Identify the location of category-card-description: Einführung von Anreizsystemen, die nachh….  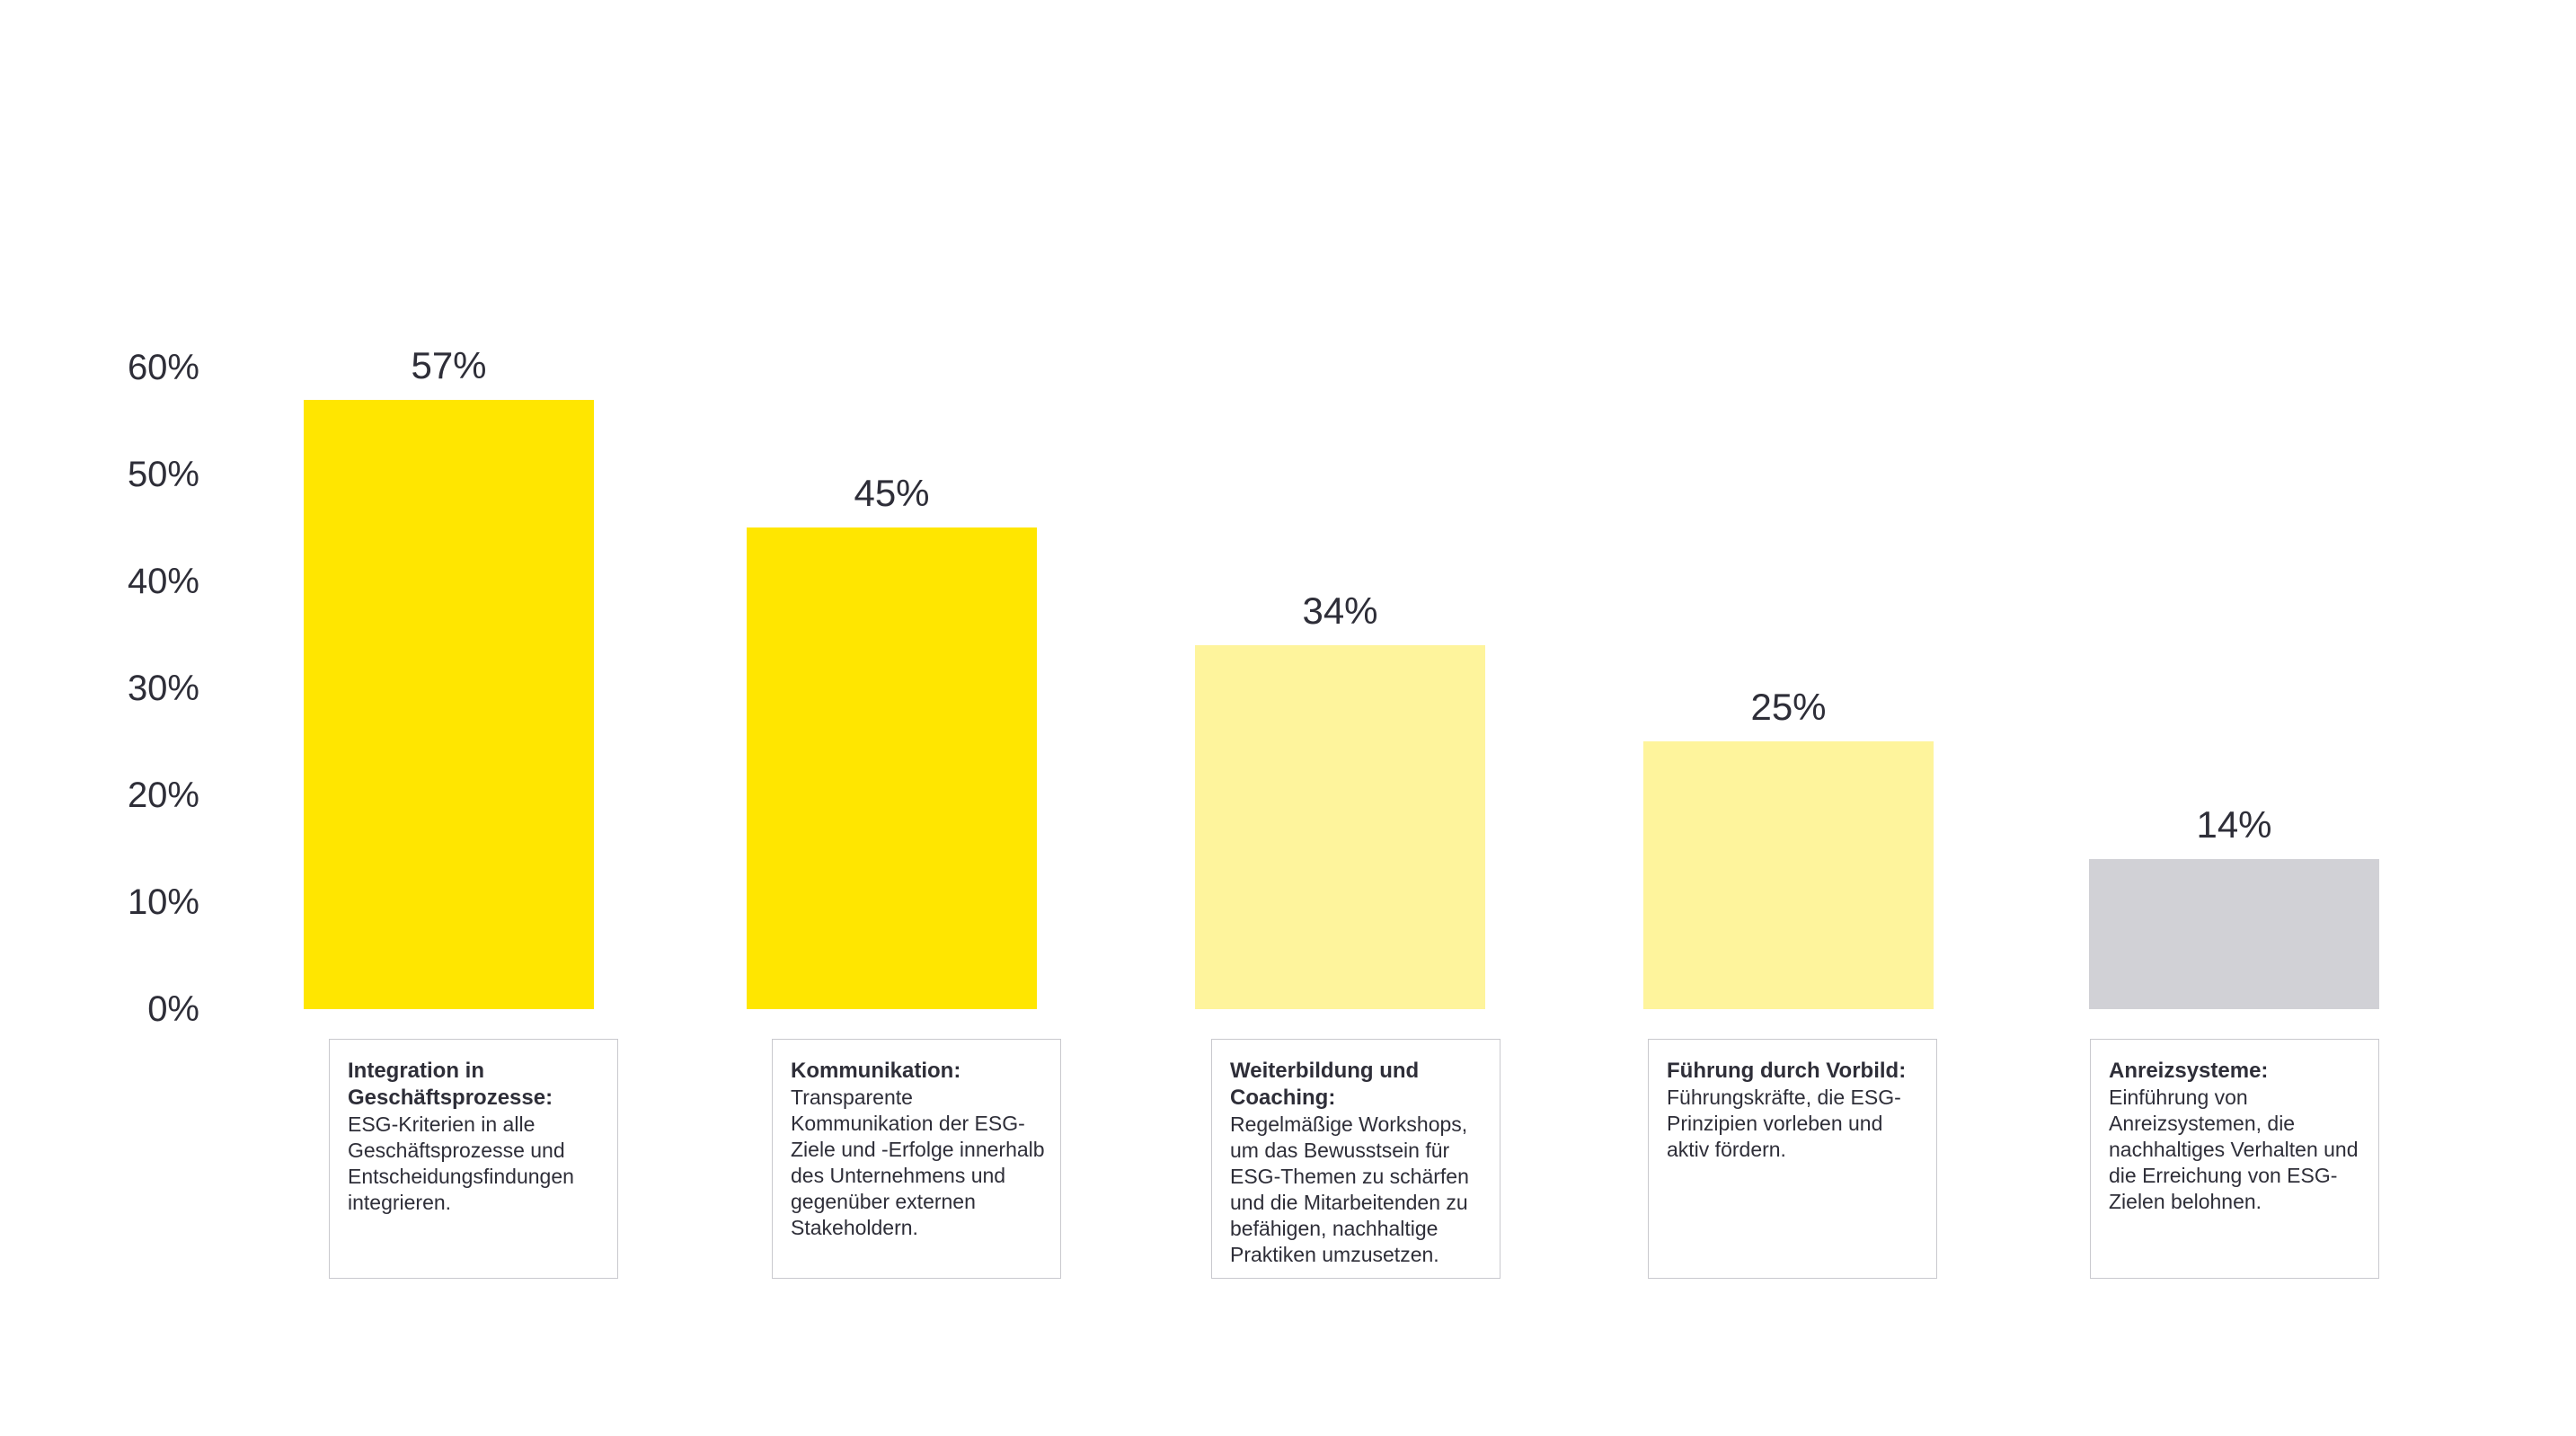
(2234, 1150).